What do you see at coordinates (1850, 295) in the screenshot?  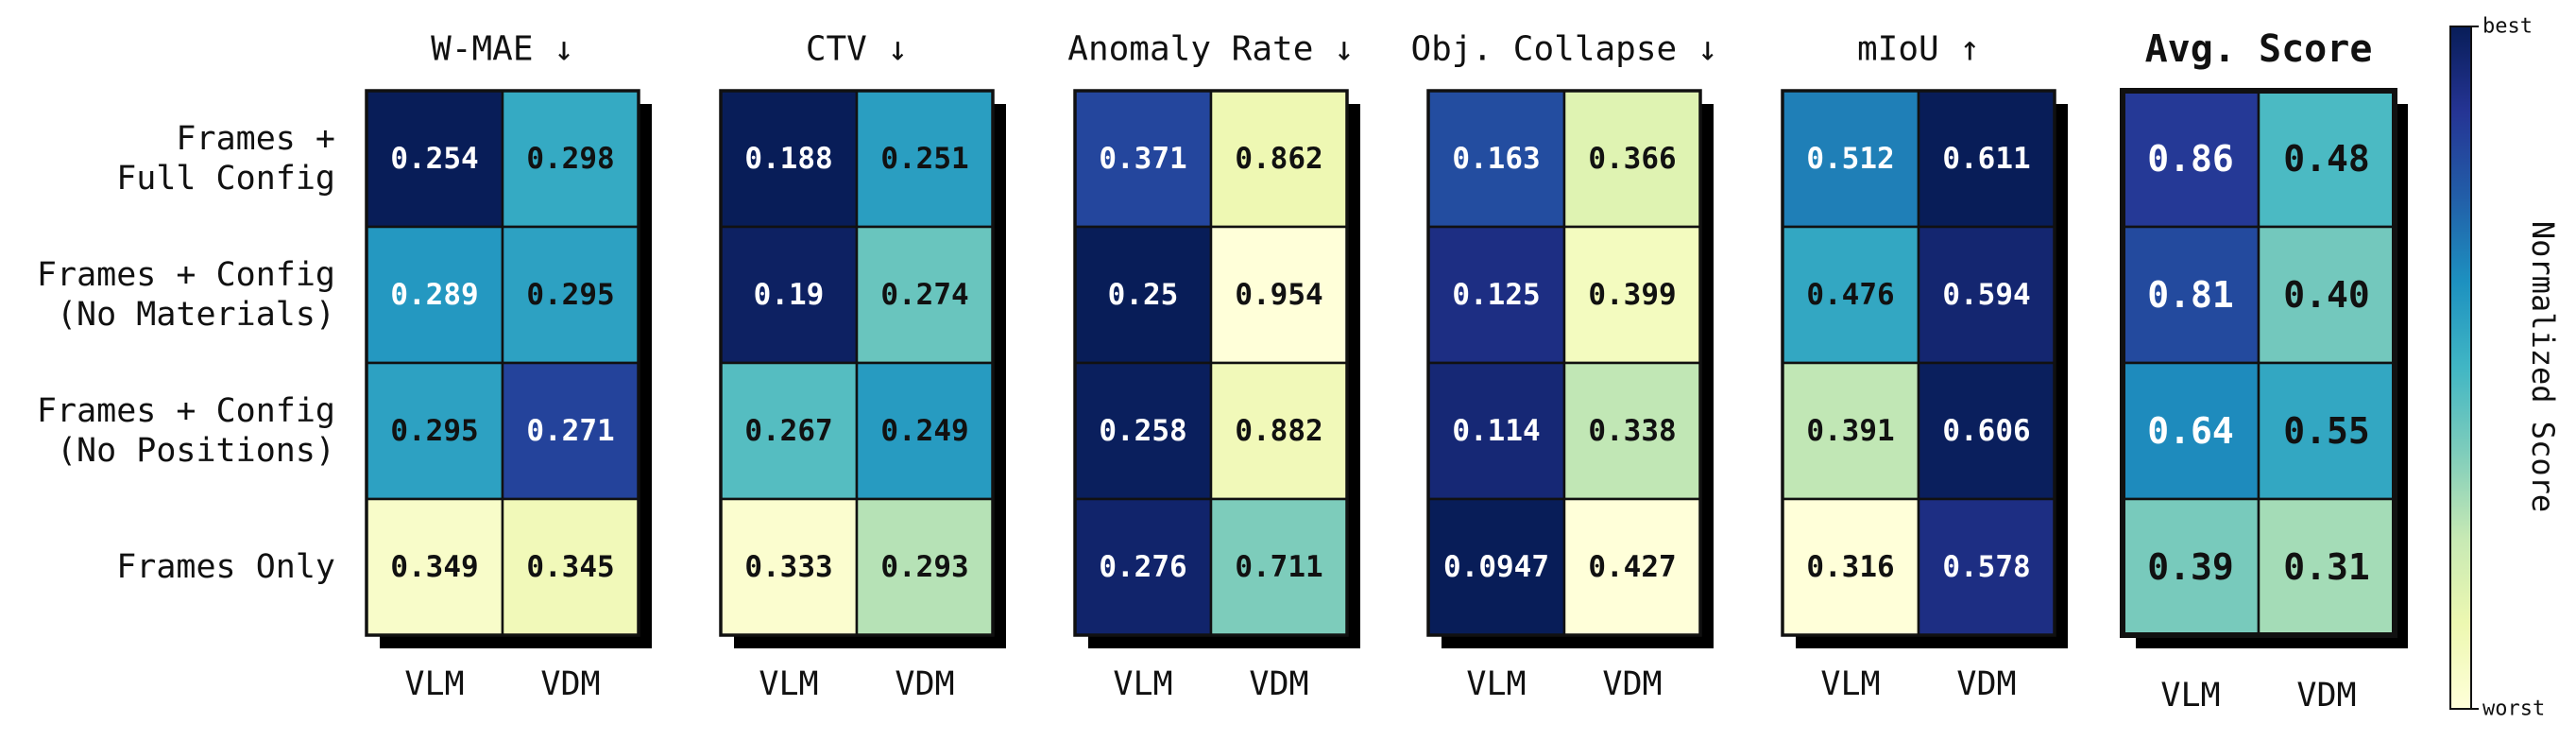 I see `cell-value-label: 0.476` at bounding box center [1850, 295].